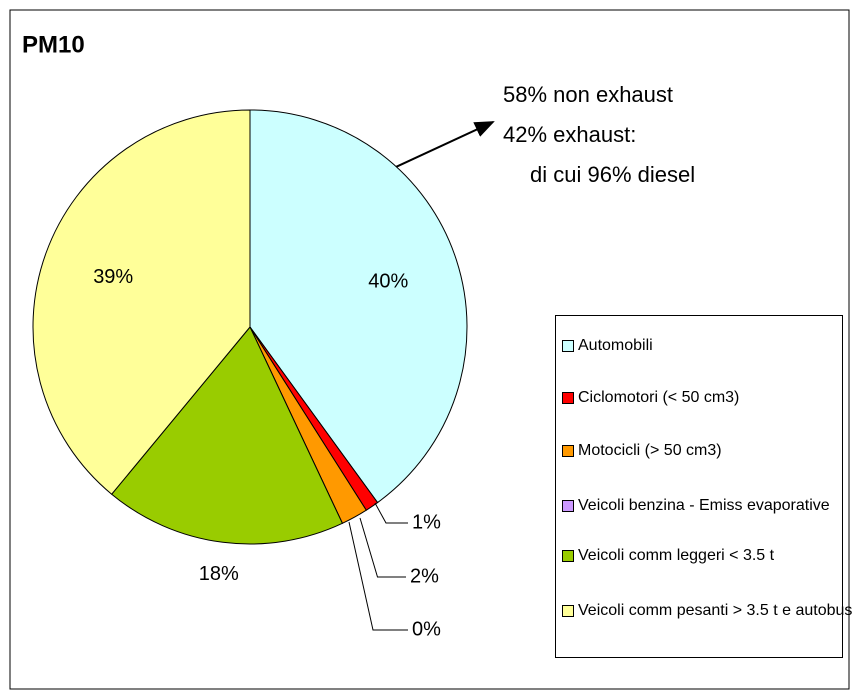  I want to click on legend-item: Veicoli benzina - Emiss evaporative, so click(707, 506).